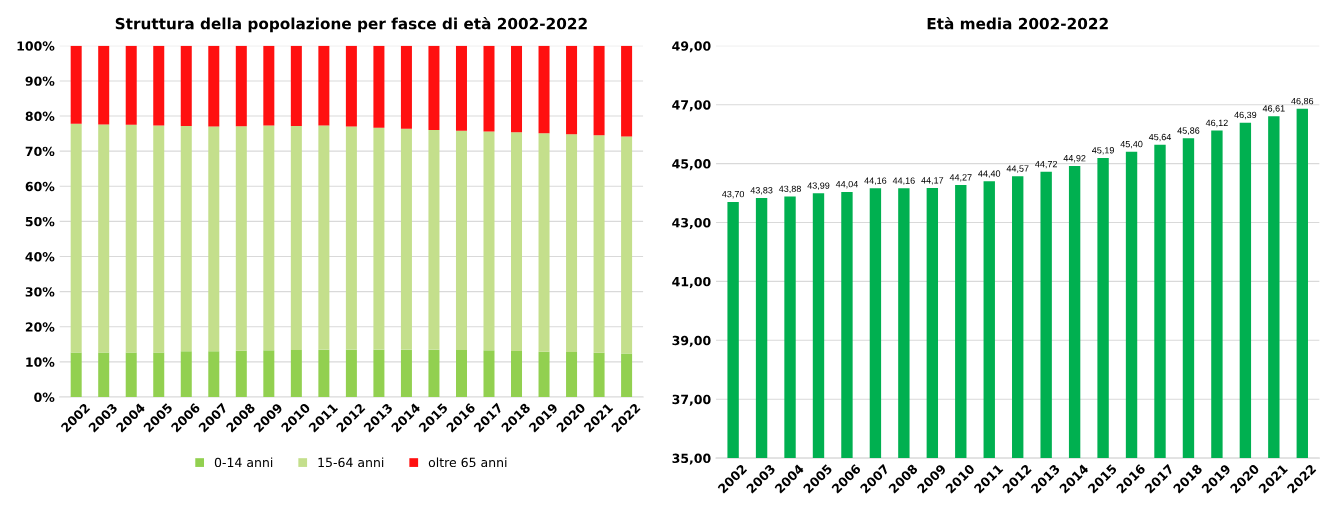 This screenshot has height=509, width=1326. What do you see at coordinates (1273, 109) in the screenshot?
I see `data-label: 46,61` at bounding box center [1273, 109].